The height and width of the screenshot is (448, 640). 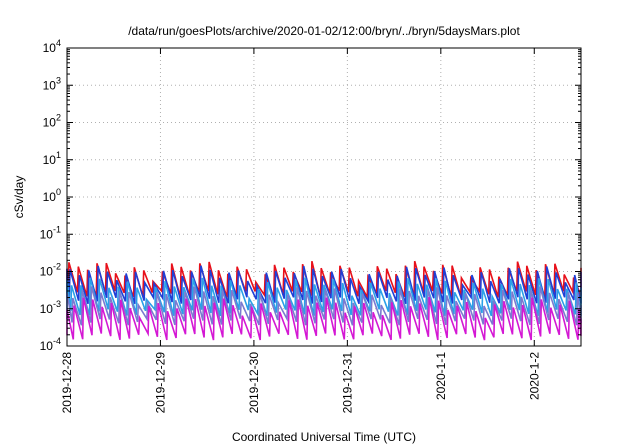 What do you see at coordinates (58, 155) in the screenshot?
I see `y-tick-exponent: 1` at bounding box center [58, 155].